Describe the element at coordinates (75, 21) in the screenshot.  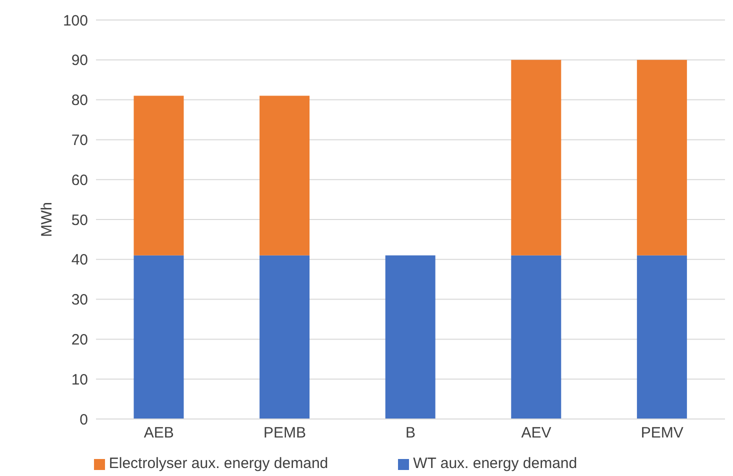
I see `y-tick-label: 100` at that location.